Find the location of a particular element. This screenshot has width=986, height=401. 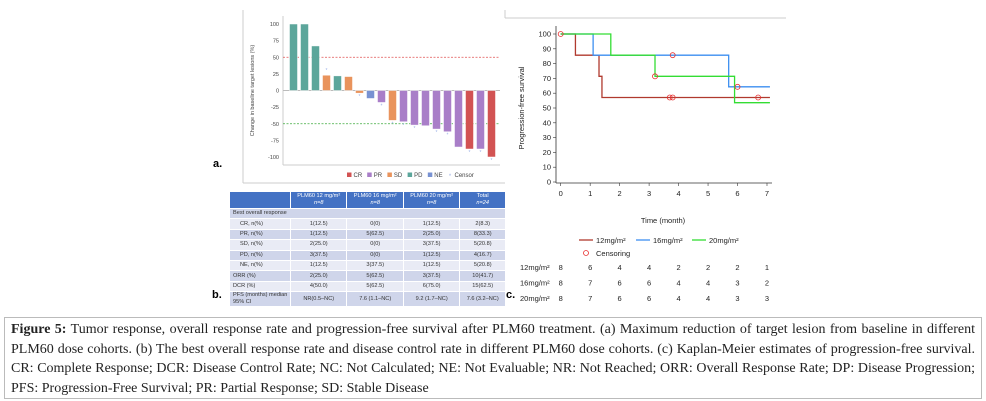

table-cell: 10(41.7) is located at coordinates (482, 276).